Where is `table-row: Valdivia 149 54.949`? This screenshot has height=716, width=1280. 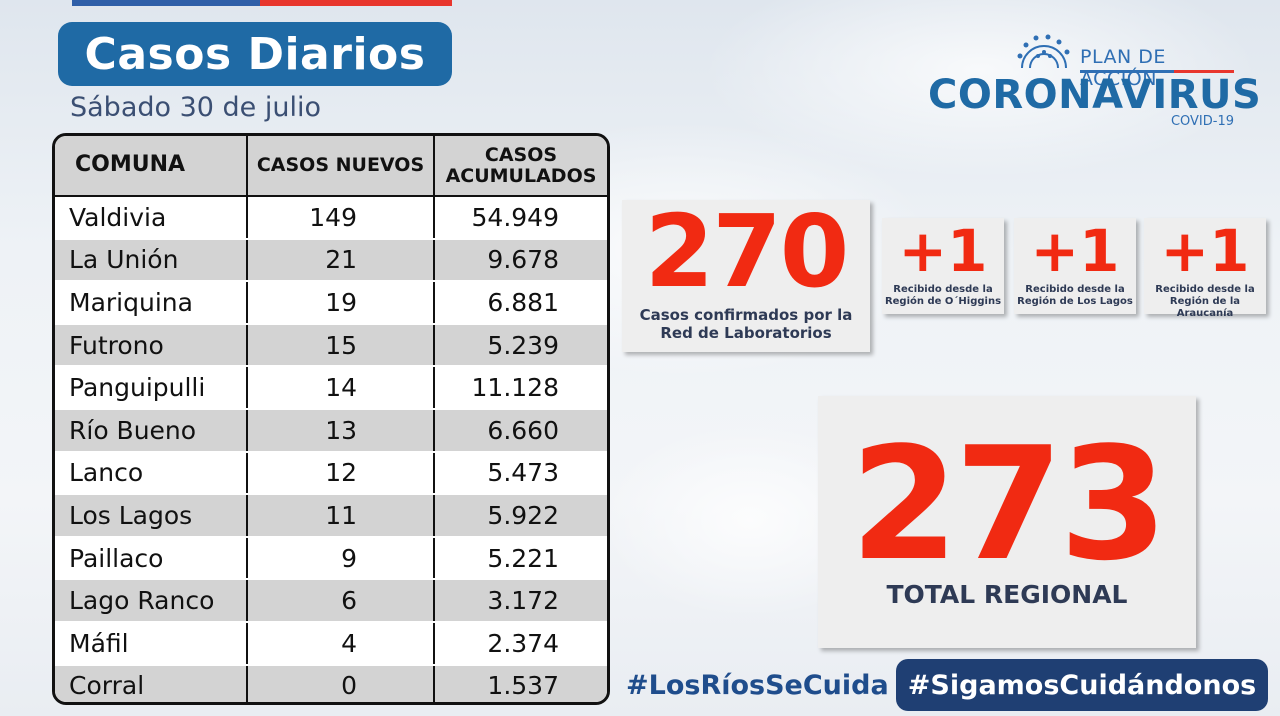 table-row: Valdivia 149 54.949 is located at coordinates (331, 218).